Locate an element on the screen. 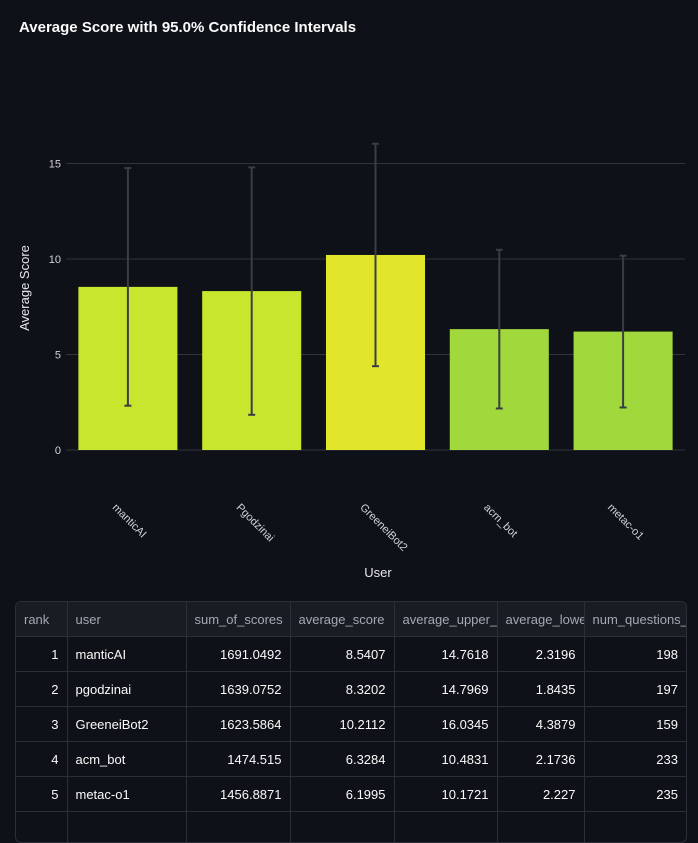  table-cell: 8.5407 is located at coordinates (342, 654).